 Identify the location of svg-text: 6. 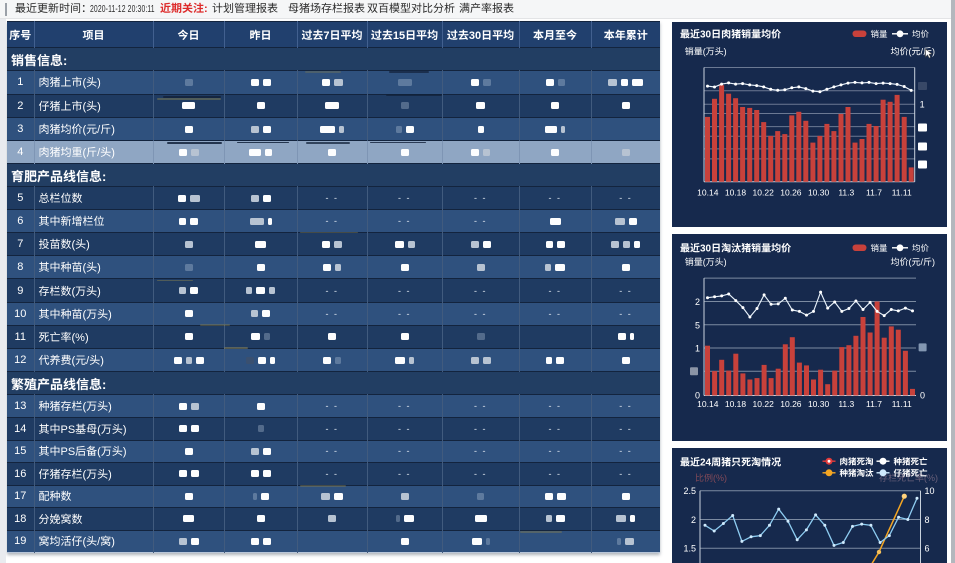
(927, 549).